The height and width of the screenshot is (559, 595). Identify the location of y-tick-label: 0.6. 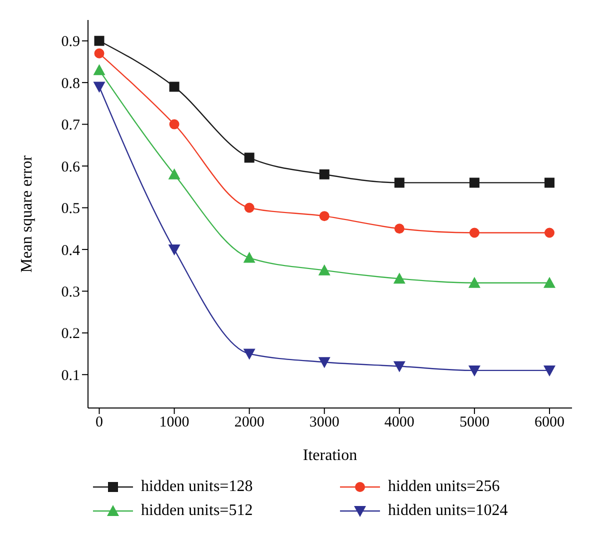
(70, 167).